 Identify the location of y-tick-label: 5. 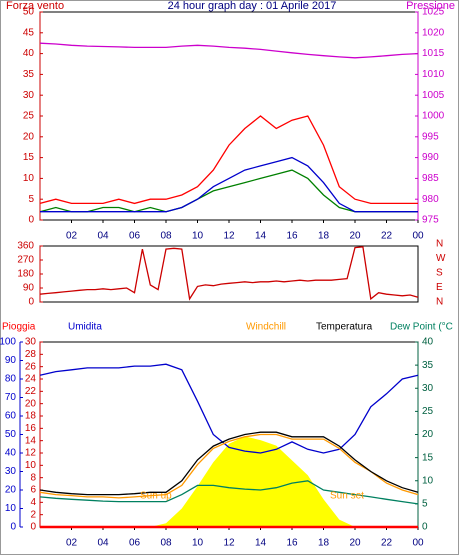
(31, 199).